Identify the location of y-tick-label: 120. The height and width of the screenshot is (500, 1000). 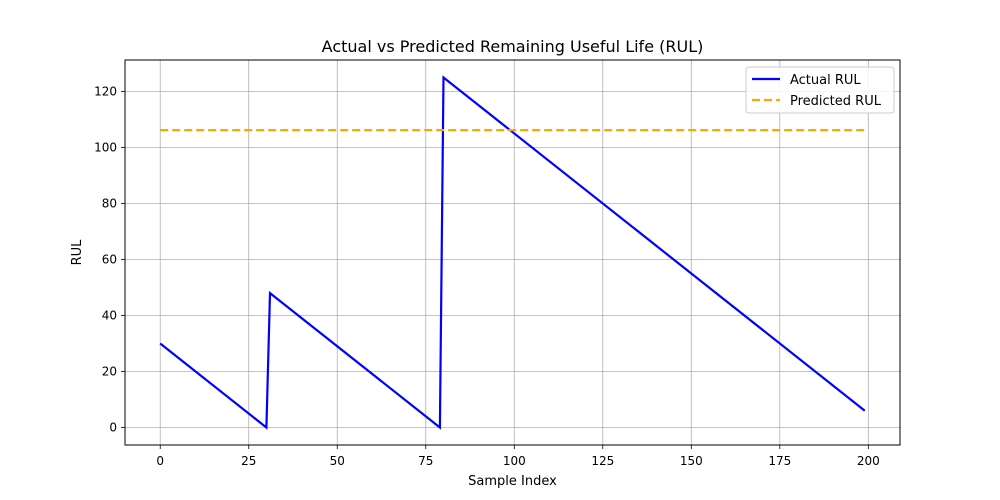
(105, 92).